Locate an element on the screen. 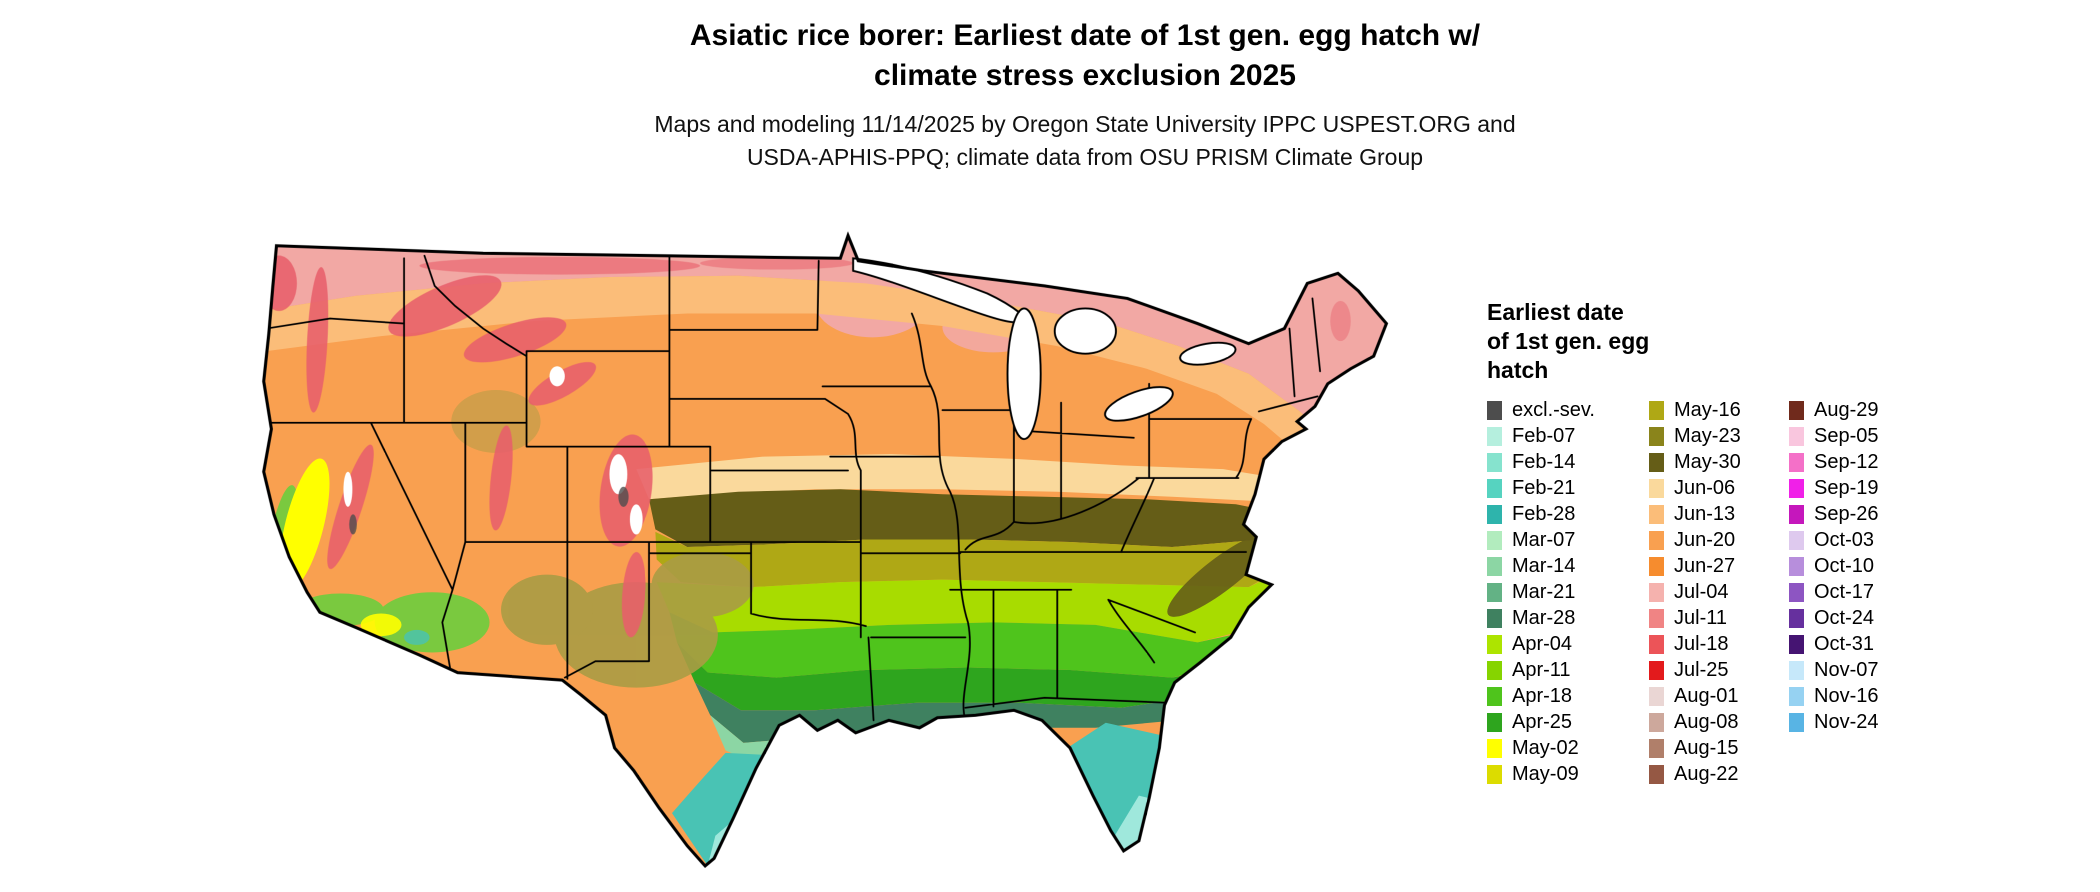 This screenshot has height=892, width=2100. legend-entry: Aug-01 is located at coordinates (1713, 696).